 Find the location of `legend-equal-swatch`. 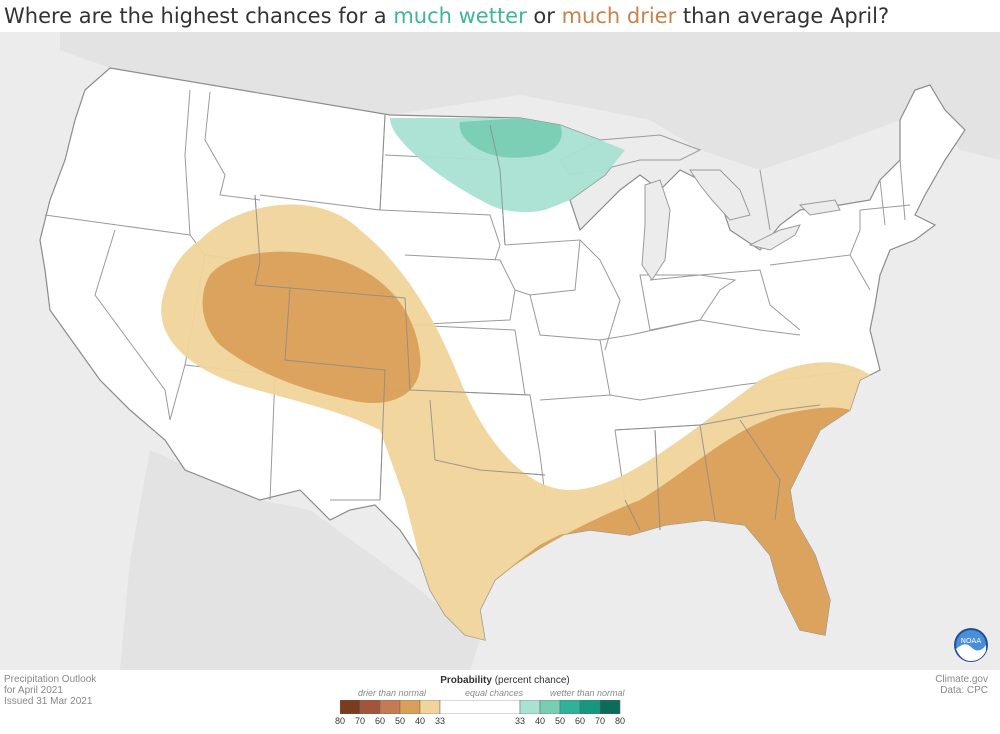

legend-equal-swatch is located at coordinates (480, 707).